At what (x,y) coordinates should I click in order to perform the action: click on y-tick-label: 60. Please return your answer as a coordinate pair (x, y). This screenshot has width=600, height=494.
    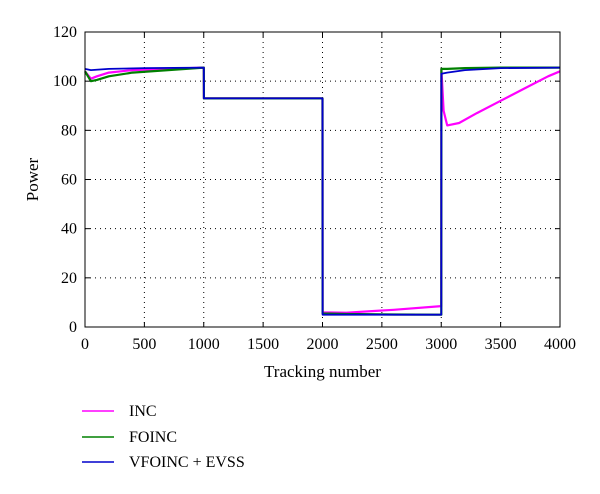
    Looking at the image, I should click on (69, 180).